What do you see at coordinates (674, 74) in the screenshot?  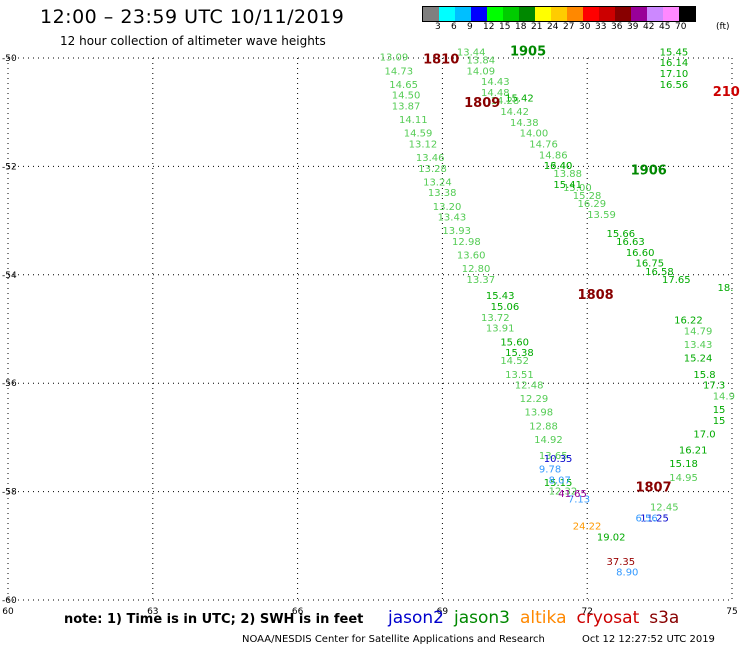 I see `wave-height-value: 17.10` at bounding box center [674, 74].